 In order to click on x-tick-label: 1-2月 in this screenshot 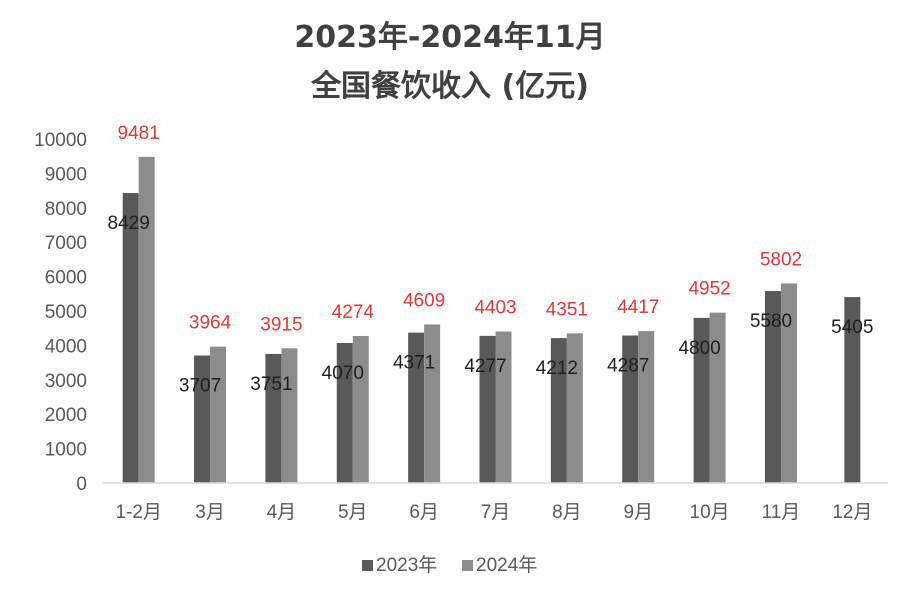, I will do `click(138, 512)`.